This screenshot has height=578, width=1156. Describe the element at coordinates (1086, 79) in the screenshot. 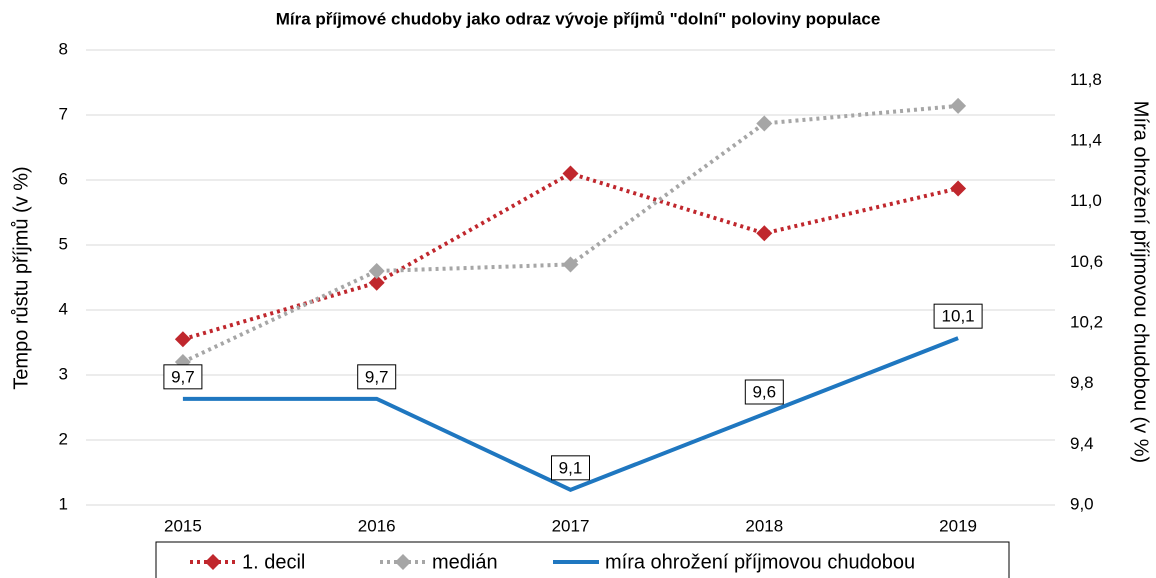

I see `y2-tick-label: 11,8` at that location.